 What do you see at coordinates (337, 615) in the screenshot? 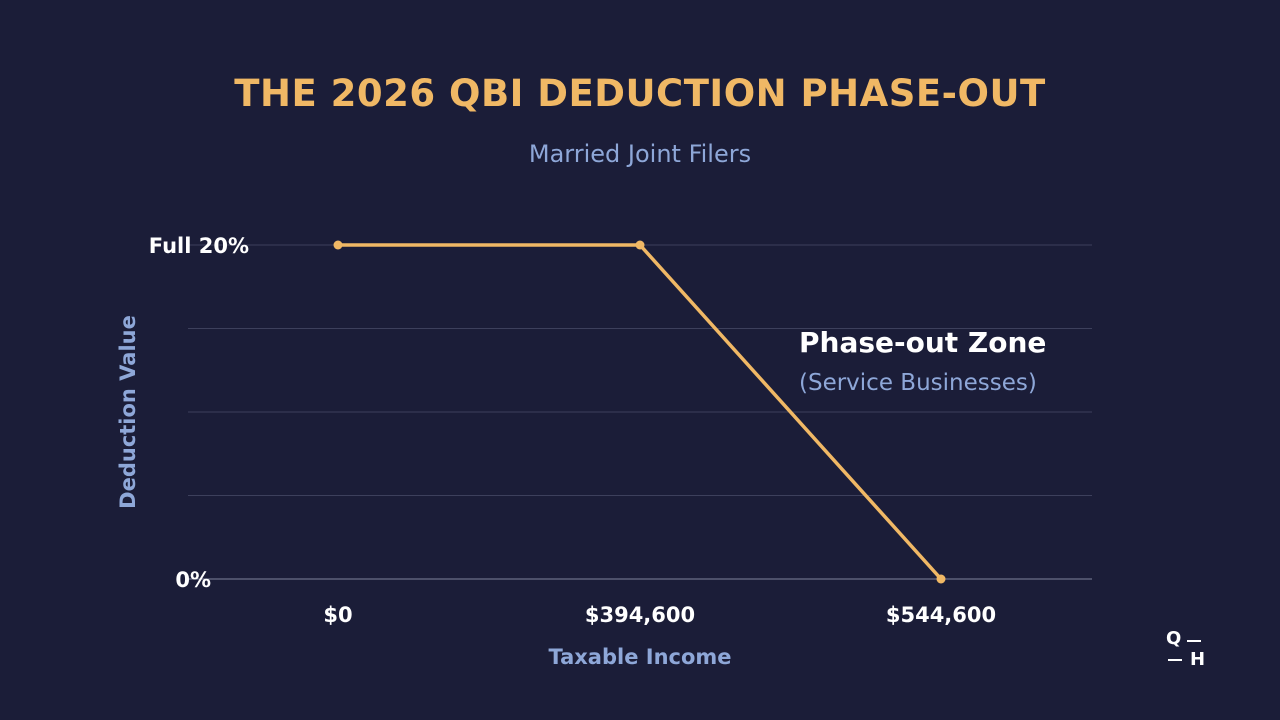
I see `x-tick-label-0: $0` at bounding box center [337, 615].